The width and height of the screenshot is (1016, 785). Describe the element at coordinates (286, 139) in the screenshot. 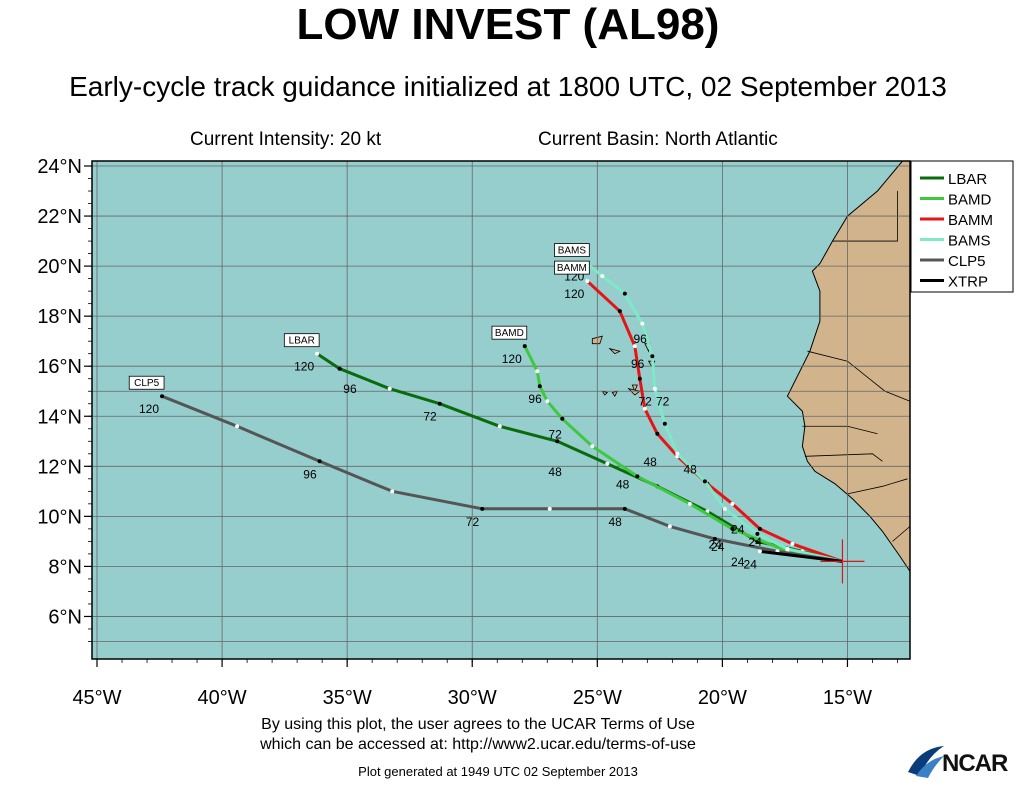

I see `current-intensity: Current Intensity: 20 kt` at that location.